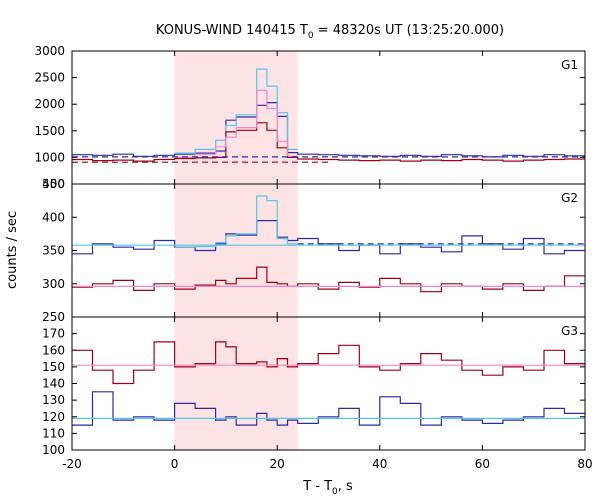  I want to click on panel-label: G2, so click(569, 198).